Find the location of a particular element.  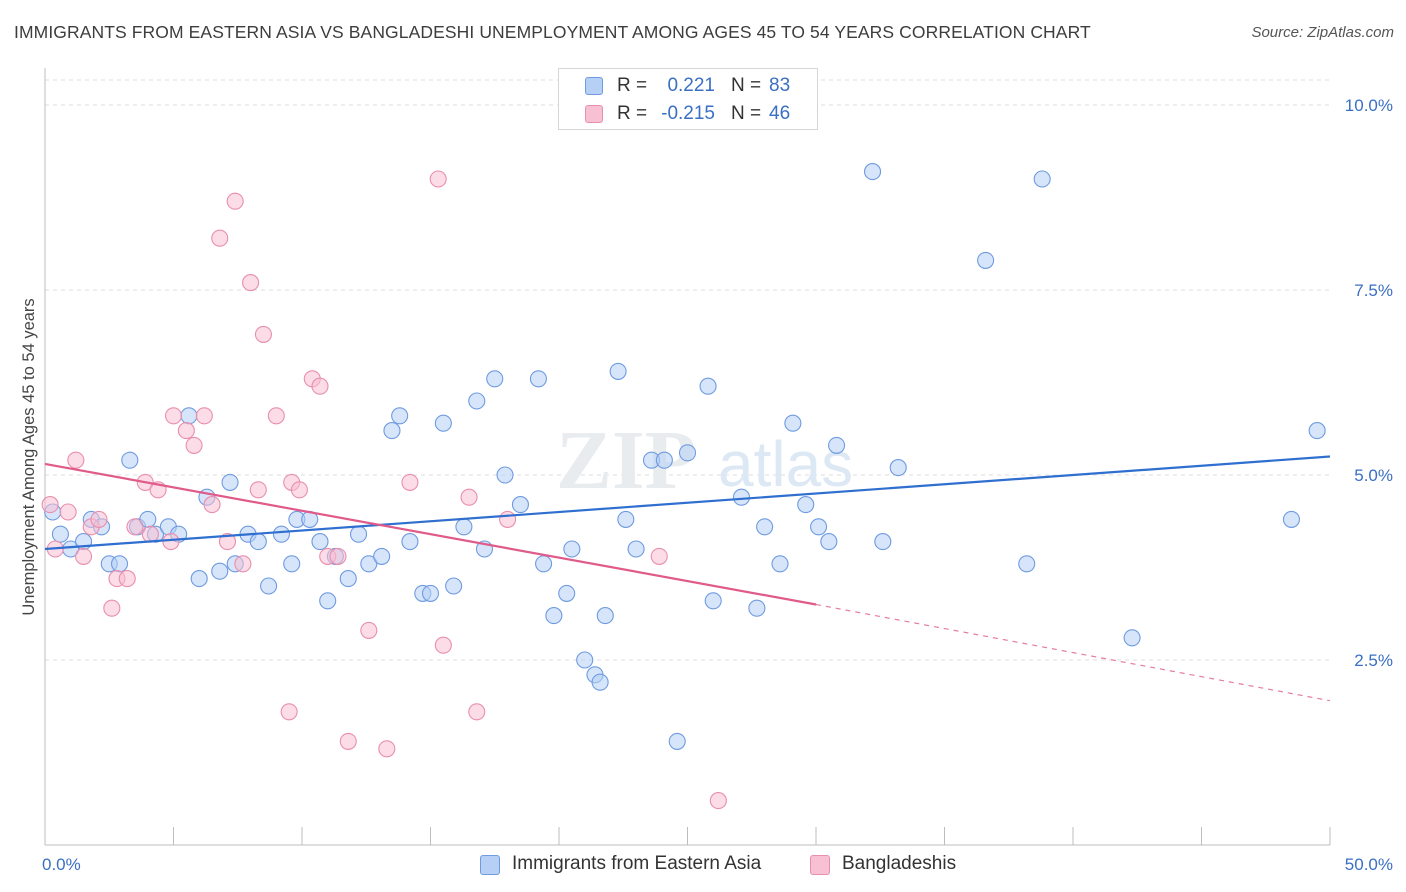

r-value: -0.215 is located at coordinates (688, 113).